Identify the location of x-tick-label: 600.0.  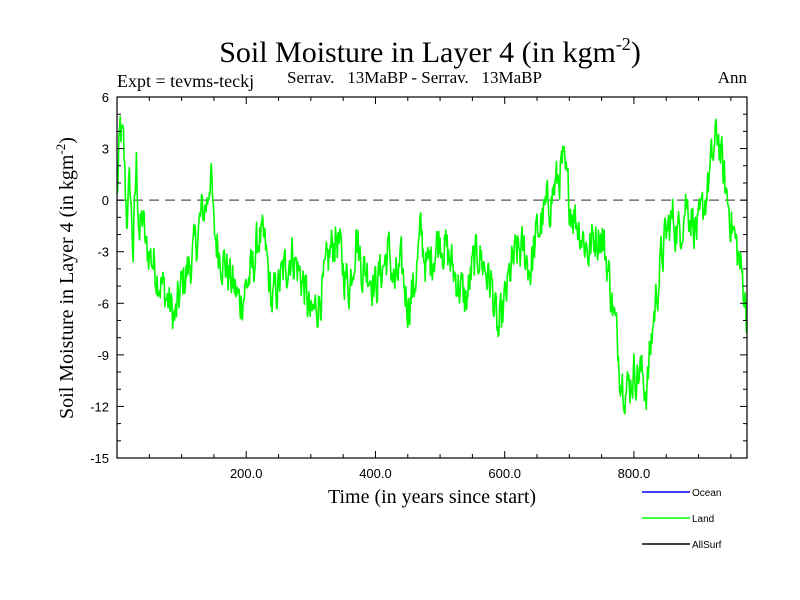
(504, 473).